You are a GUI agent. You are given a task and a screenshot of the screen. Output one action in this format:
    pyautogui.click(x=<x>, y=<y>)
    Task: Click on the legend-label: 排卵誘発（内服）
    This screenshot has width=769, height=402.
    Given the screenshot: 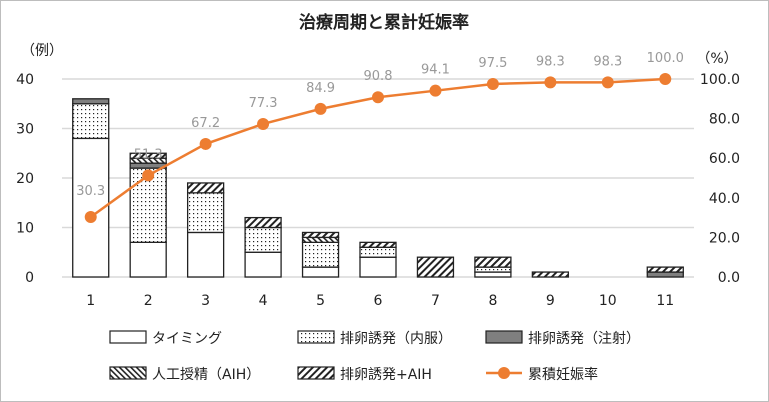 What is the action you would take?
    pyautogui.click(x=396, y=339)
    